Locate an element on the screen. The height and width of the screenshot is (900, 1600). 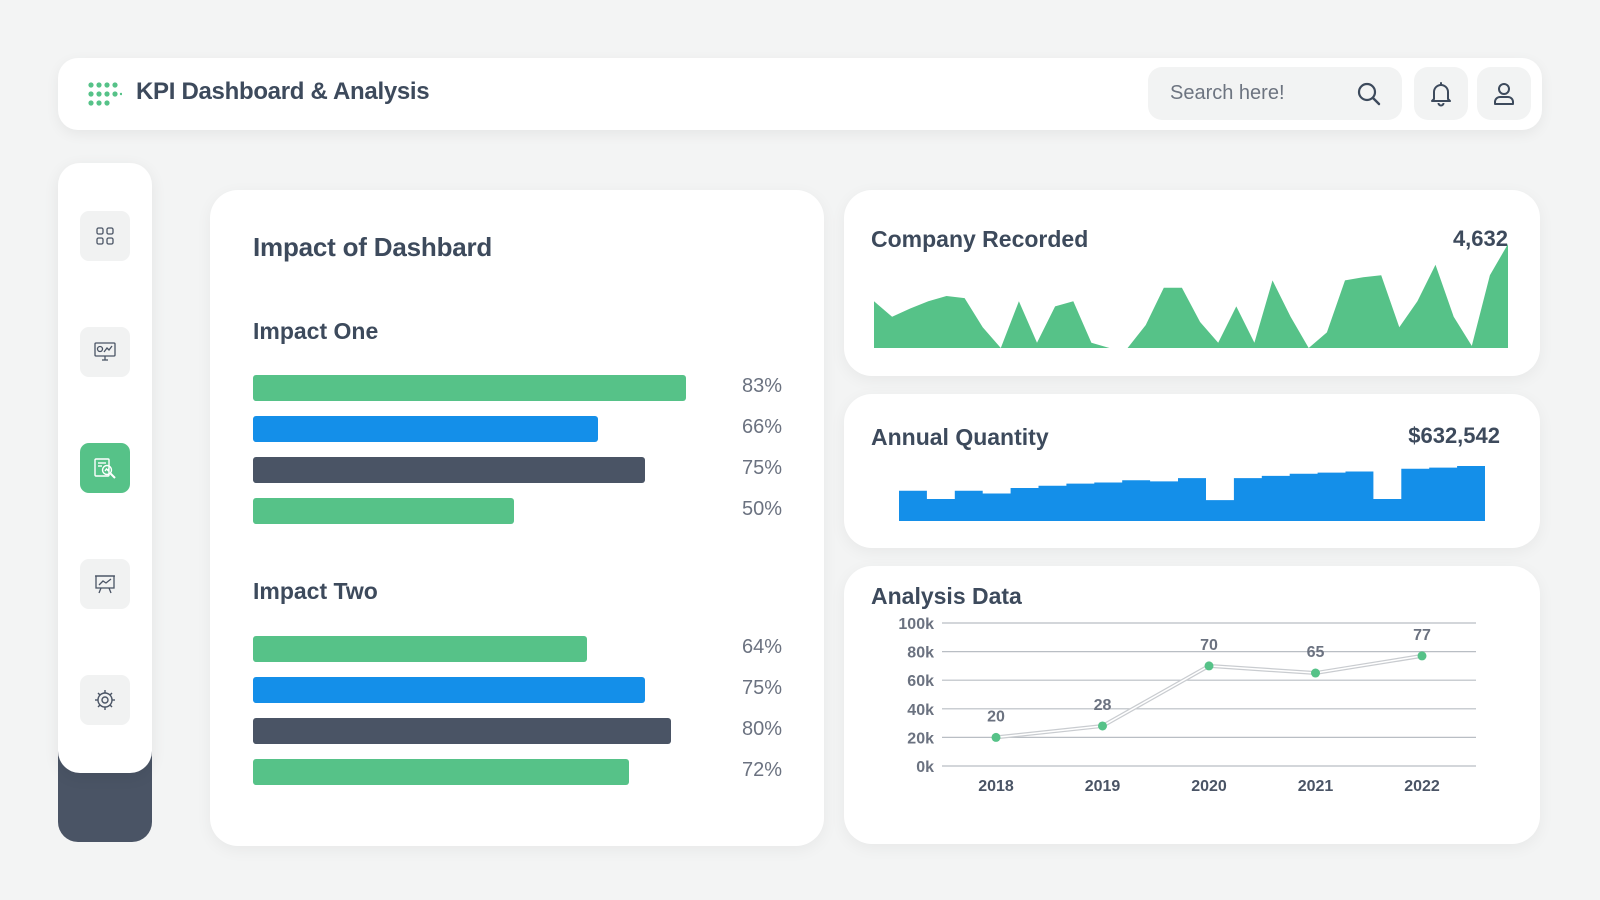
dots-grid-logo-icon is located at coordinates (105, 94).